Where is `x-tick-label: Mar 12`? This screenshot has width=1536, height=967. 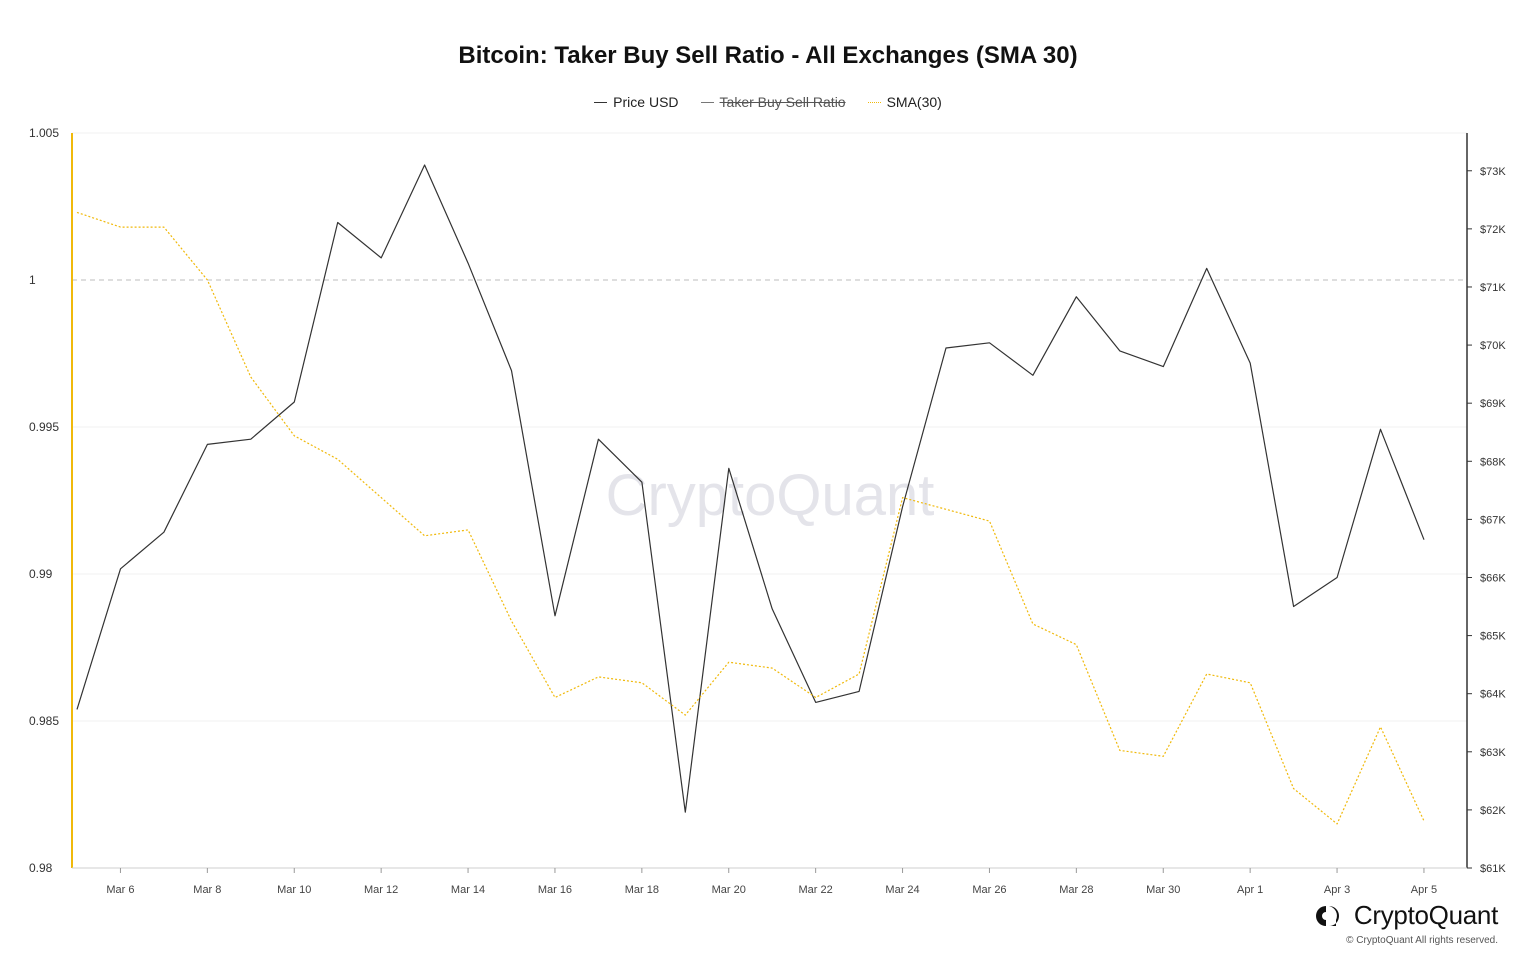 x-tick-label: Mar 12 is located at coordinates (381, 890).